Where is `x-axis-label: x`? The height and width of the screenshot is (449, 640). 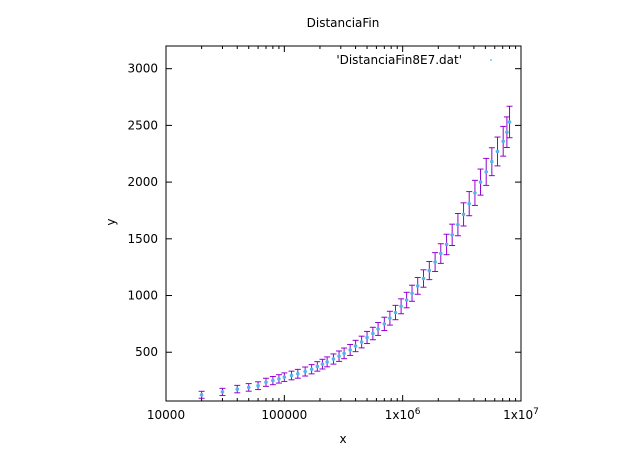 x-axis-label: x is located at coordinates (342, 439).